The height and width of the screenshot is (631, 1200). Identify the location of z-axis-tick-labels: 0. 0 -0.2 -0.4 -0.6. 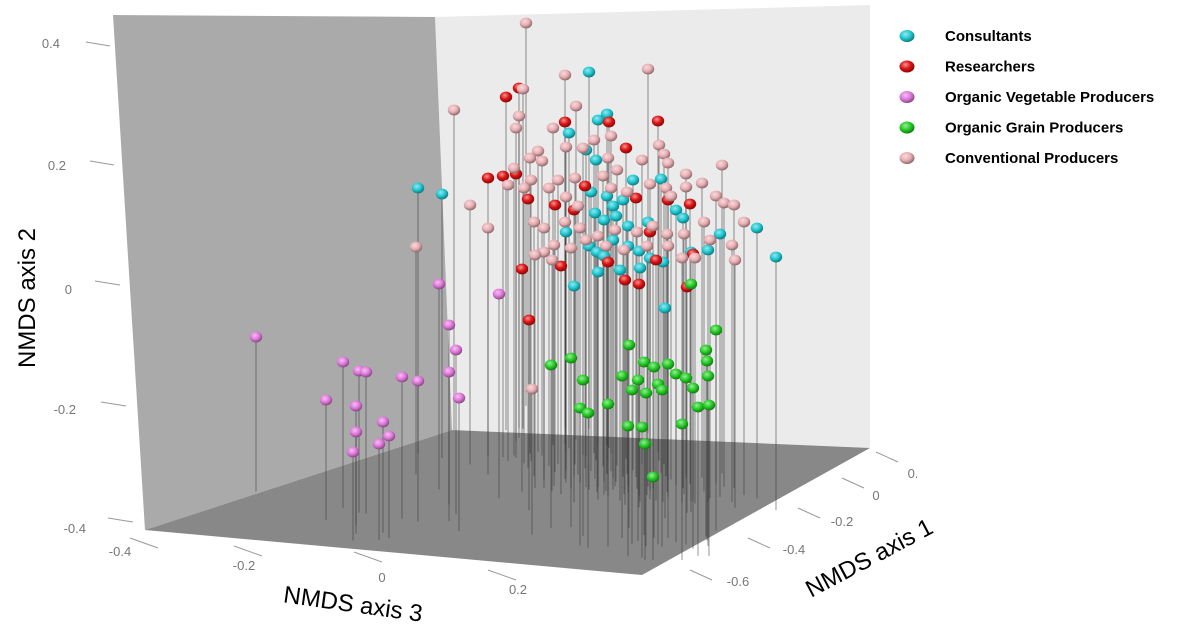
(823, 527).